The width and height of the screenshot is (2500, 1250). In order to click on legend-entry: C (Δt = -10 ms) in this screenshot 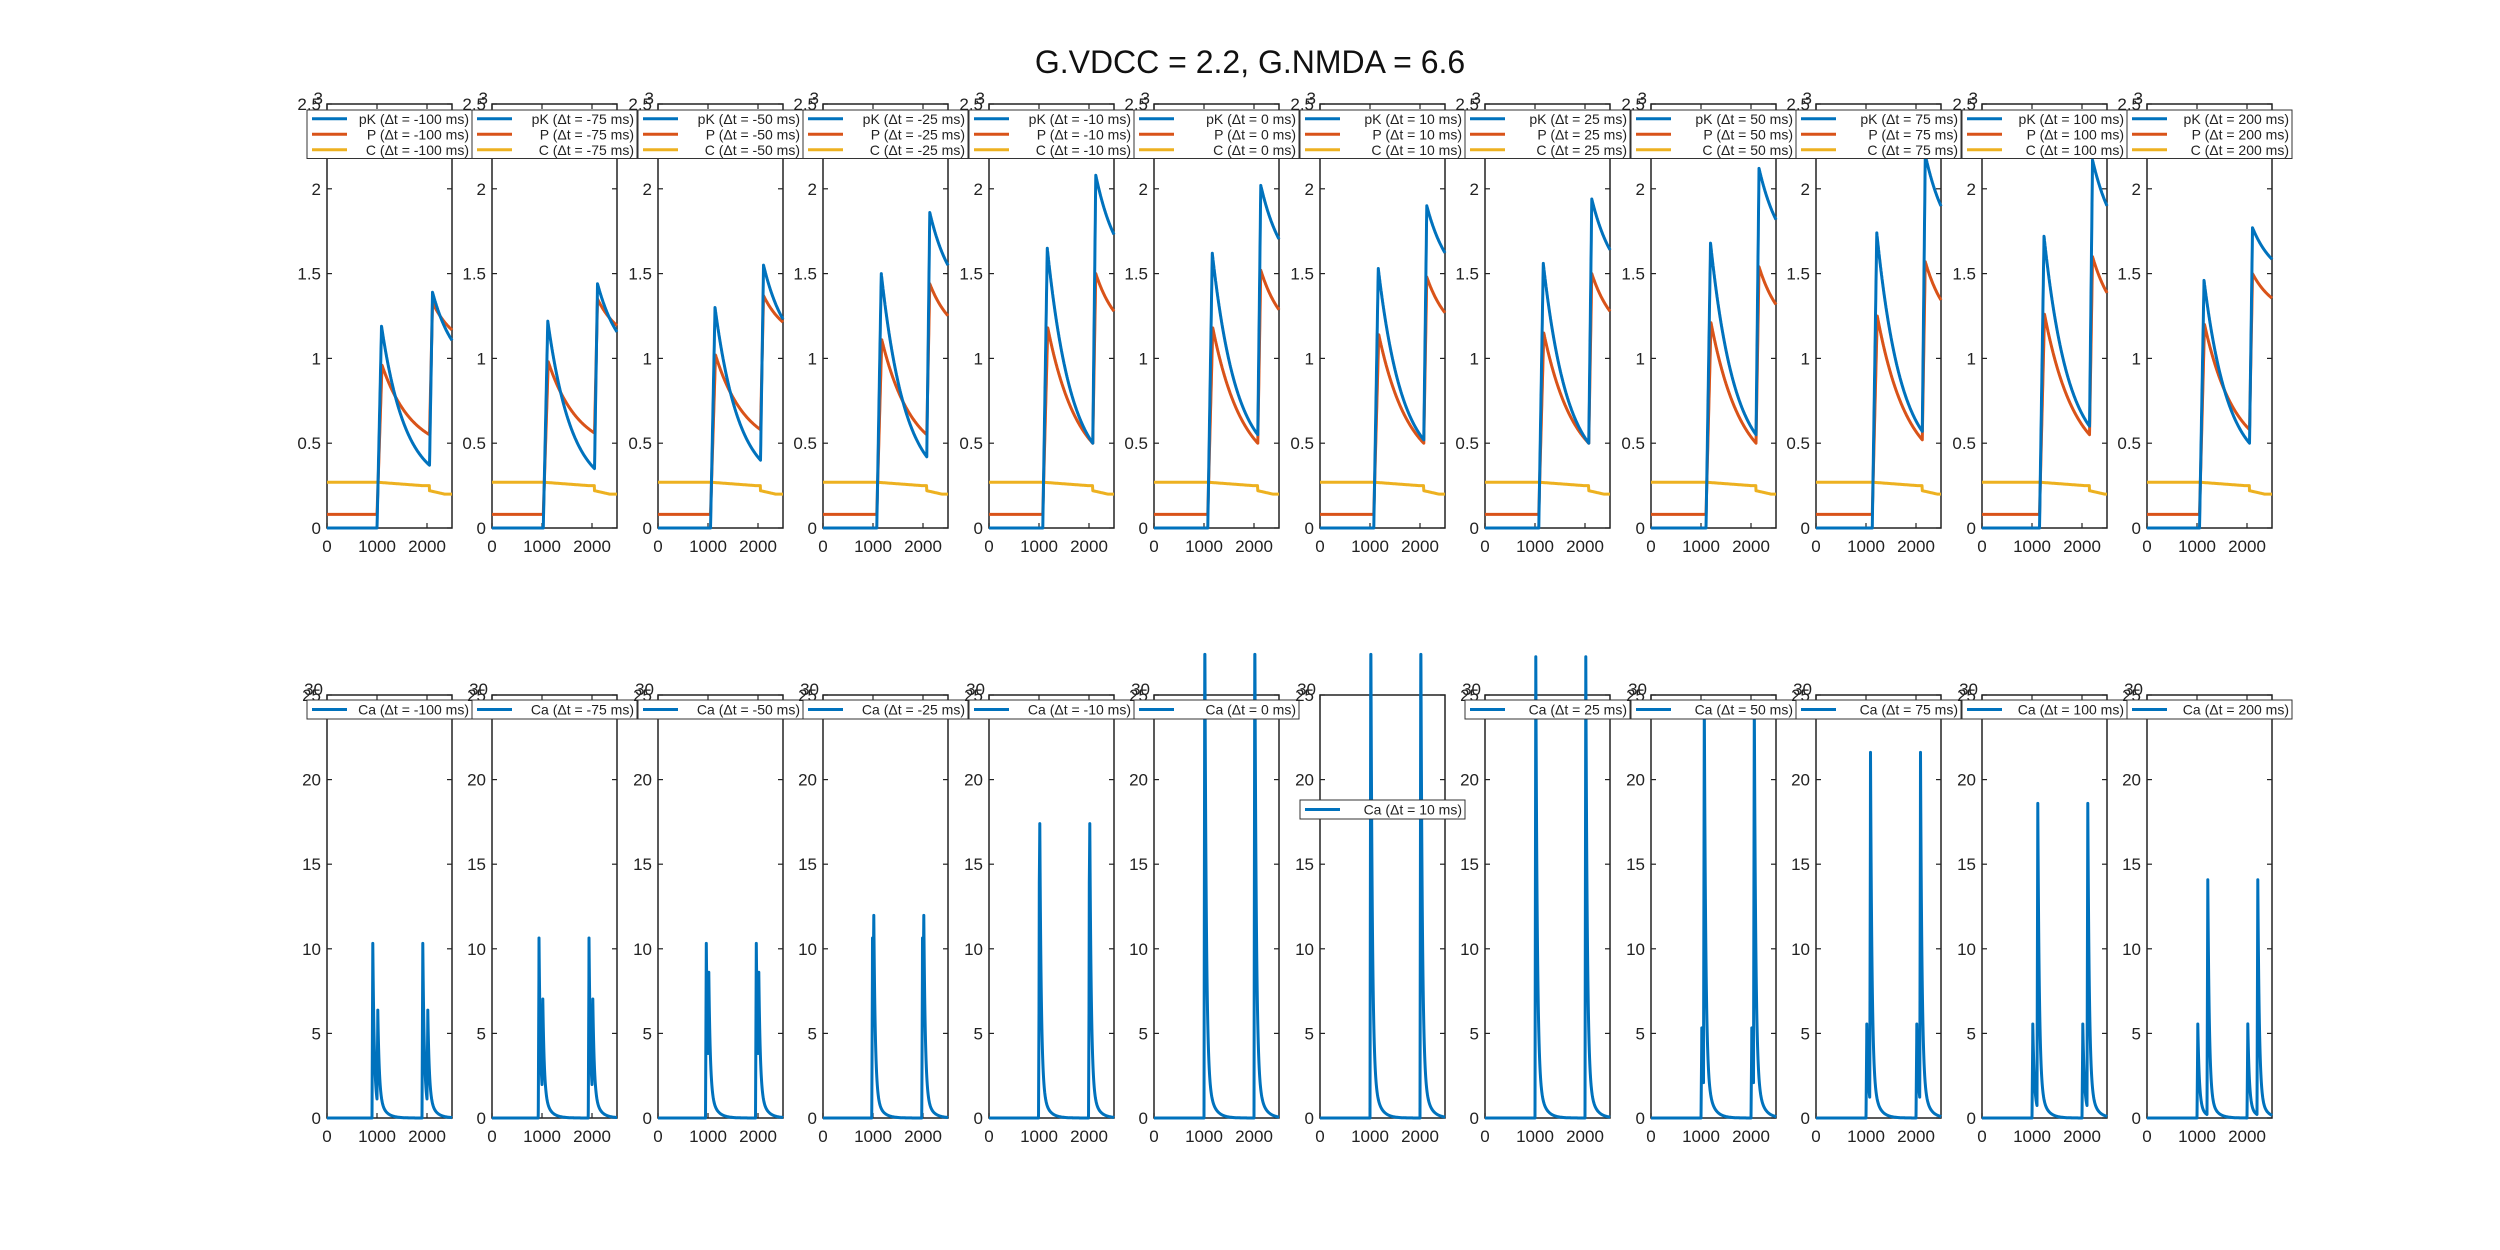, I will do `click(1083, 150)`.